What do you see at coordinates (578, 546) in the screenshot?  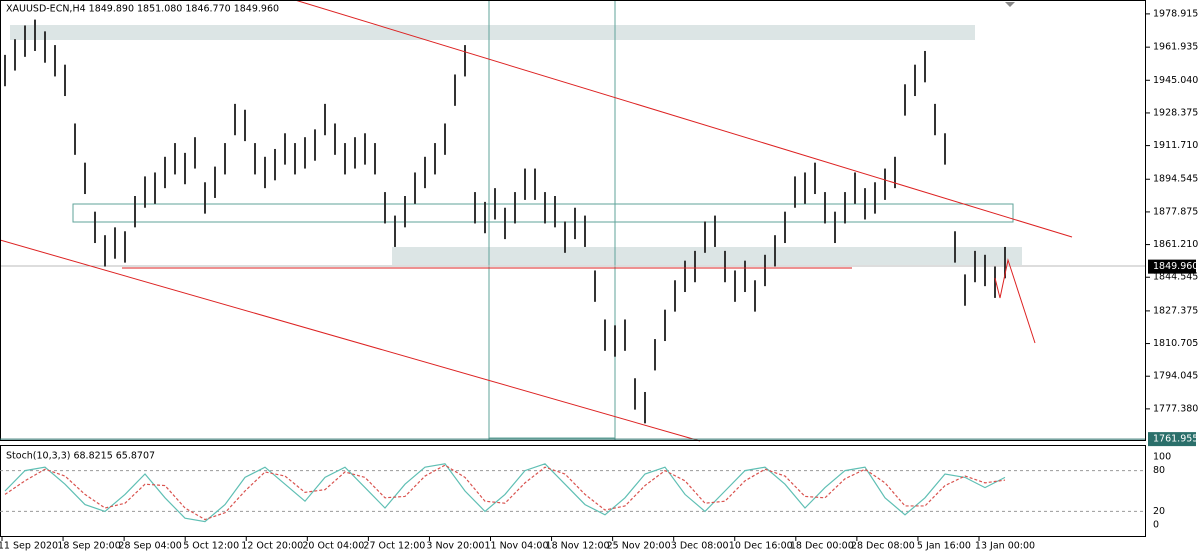 I see `x-tick-label: 18 Nov 12:00` at bounding box center [578, 546].